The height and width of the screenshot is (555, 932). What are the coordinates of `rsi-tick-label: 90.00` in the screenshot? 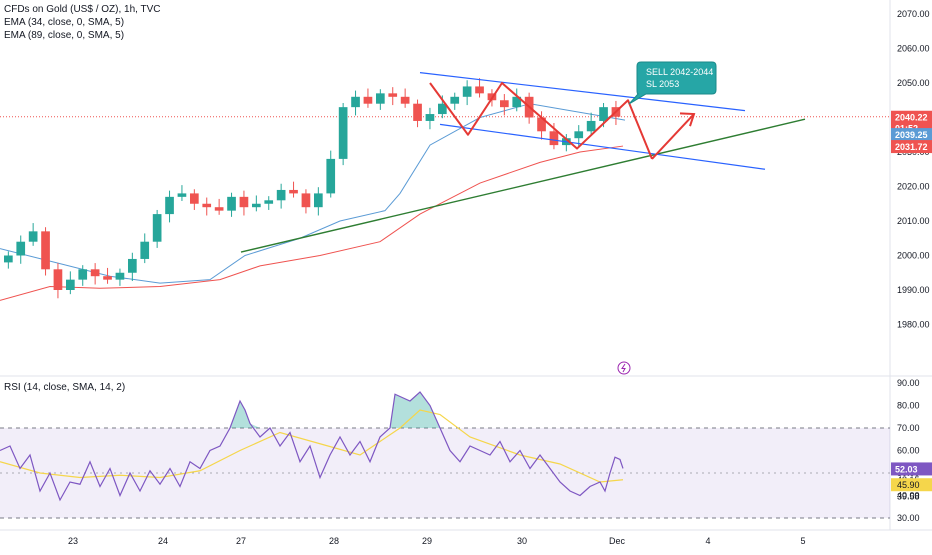 It's located at (908, 383).